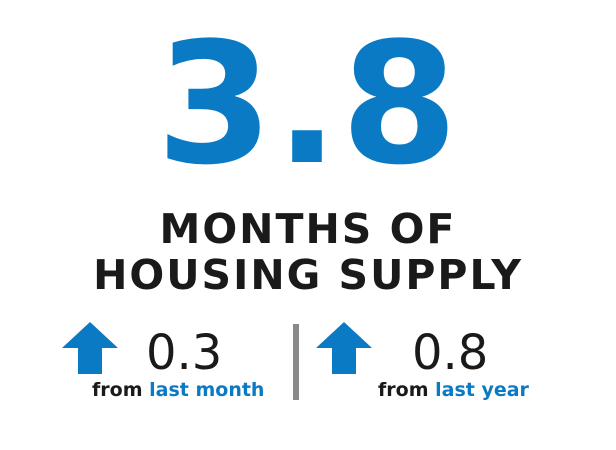 The image size is (616, 450). What do you see at coordinates (296, 362) in the screenshot?
I see `divider` at bounding box center [296, 362].